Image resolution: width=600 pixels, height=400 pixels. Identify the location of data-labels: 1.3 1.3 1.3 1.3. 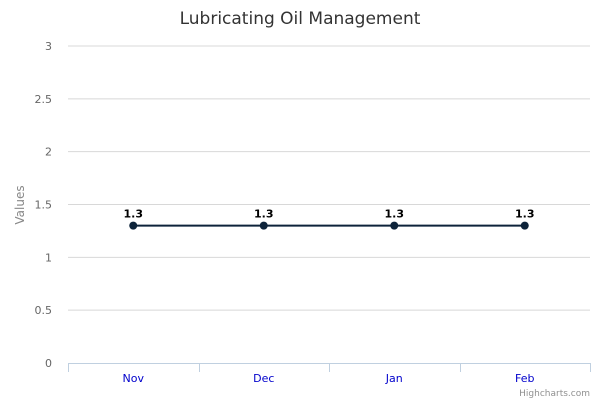
(329, 214).